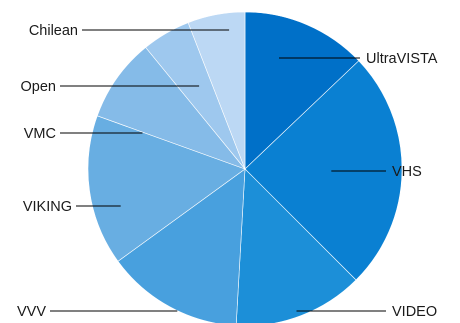 This screenshot has width=460, height=323. What do you see at coordinates (53, 31) in the screenshot?
I see `slice-label-chilean: Chilean` at bounding box center [53, 31].